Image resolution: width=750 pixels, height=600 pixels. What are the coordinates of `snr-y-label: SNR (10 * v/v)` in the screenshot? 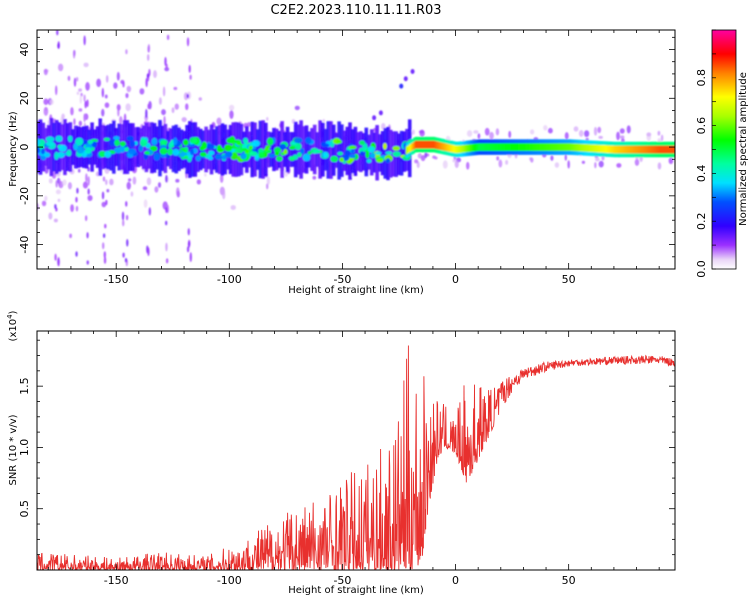 It's located at (13, 449).